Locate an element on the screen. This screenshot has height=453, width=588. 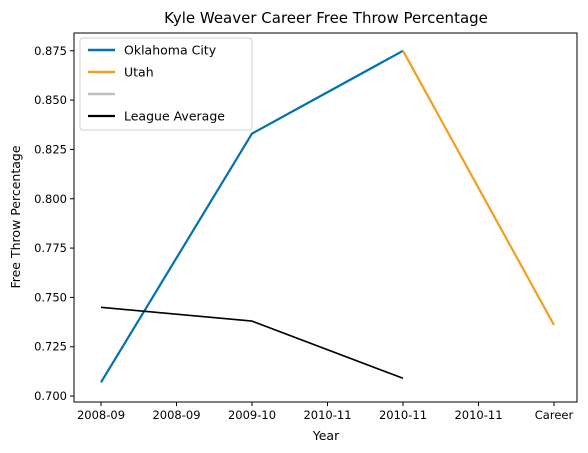
y-tick-label: 0.850 is located at coordinates (50, 100).